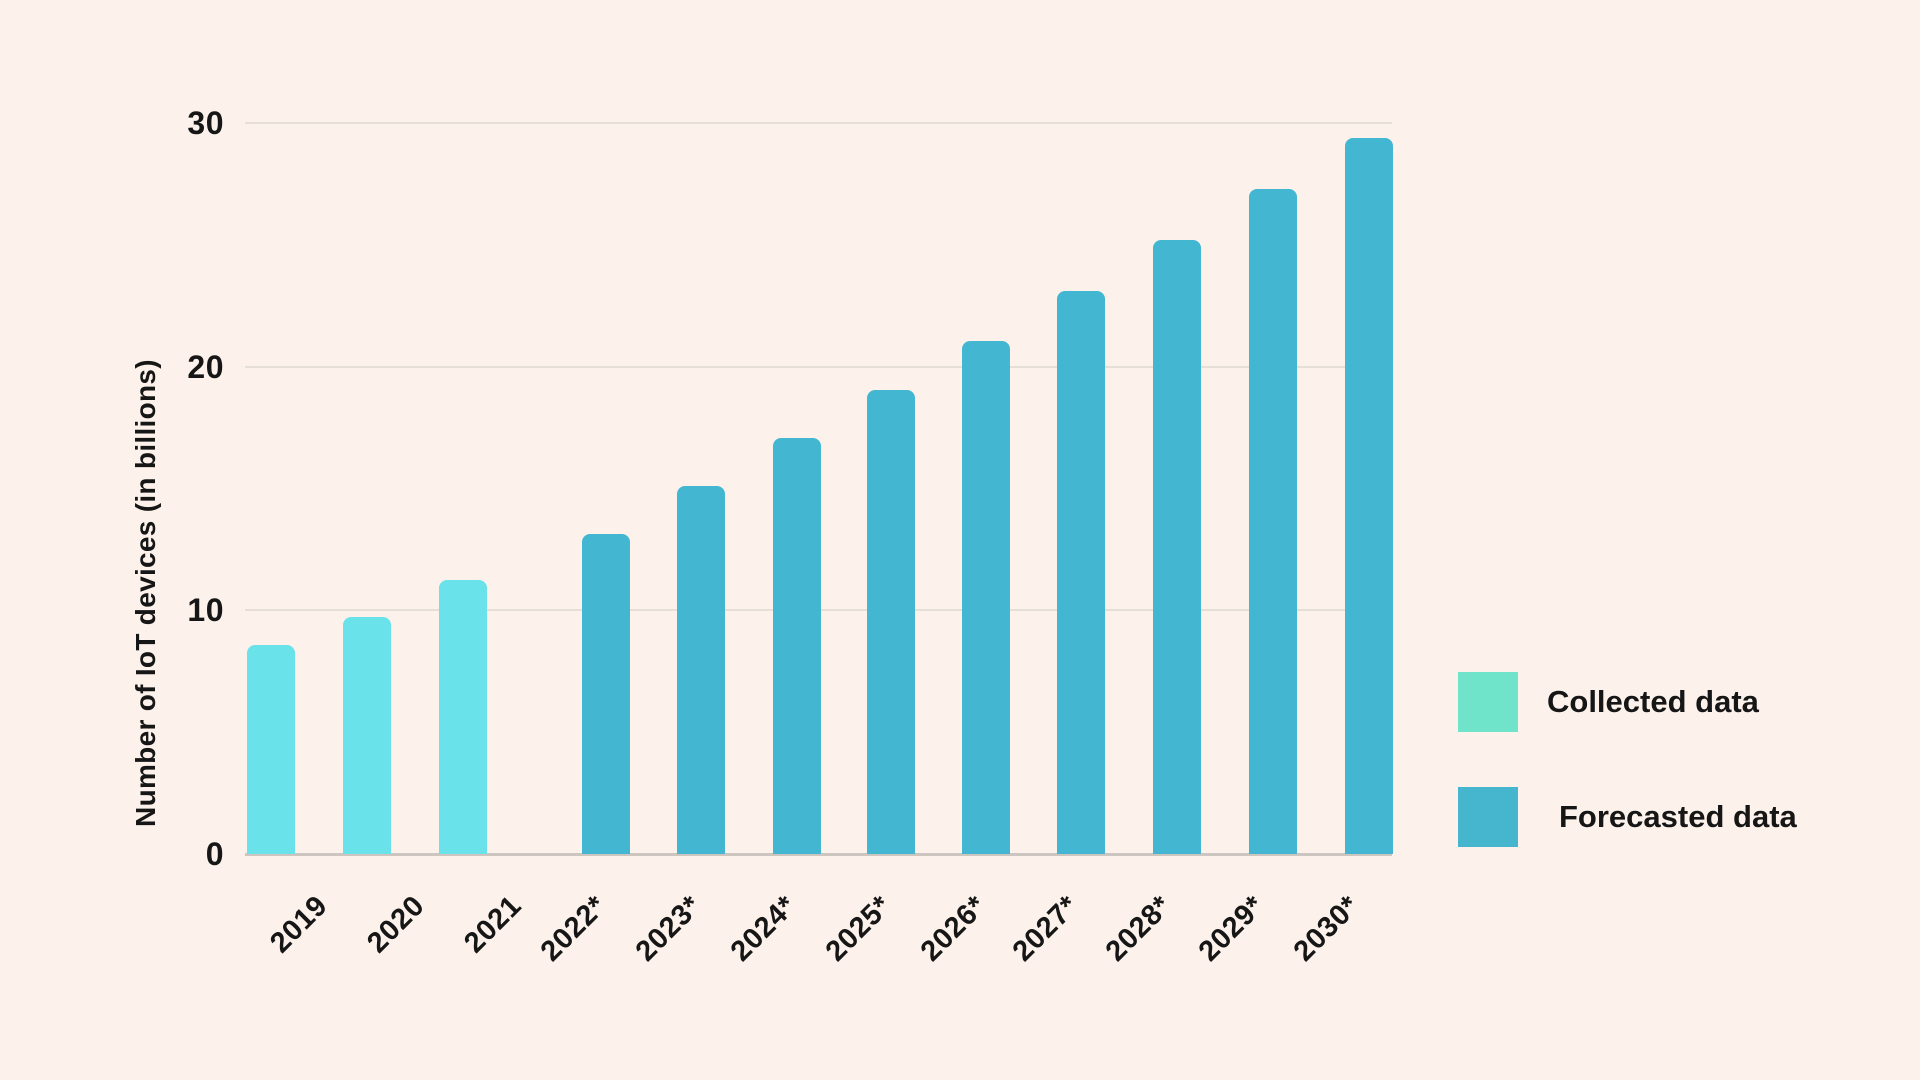 The width and height of the screenshot is (1920, 1080). I want to click on x-tick-label-2028: 2028*, so click(1138, 928).